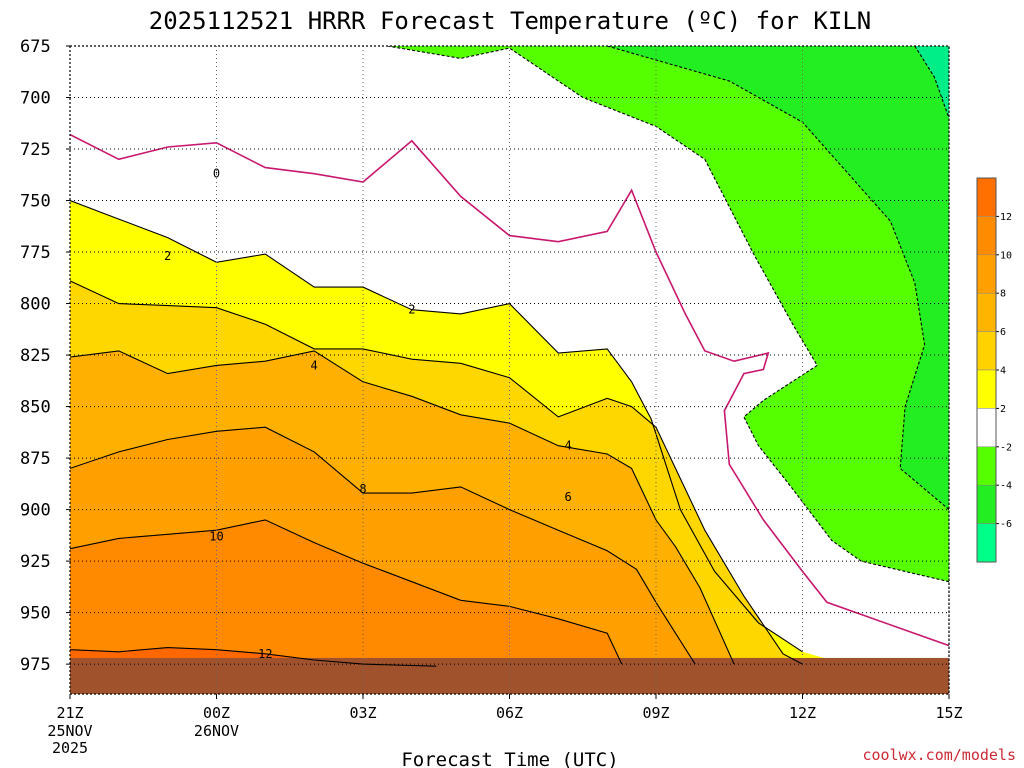 This screenshot has width=1024, height=768. I want to click on ground-strip, so click(509, 675).